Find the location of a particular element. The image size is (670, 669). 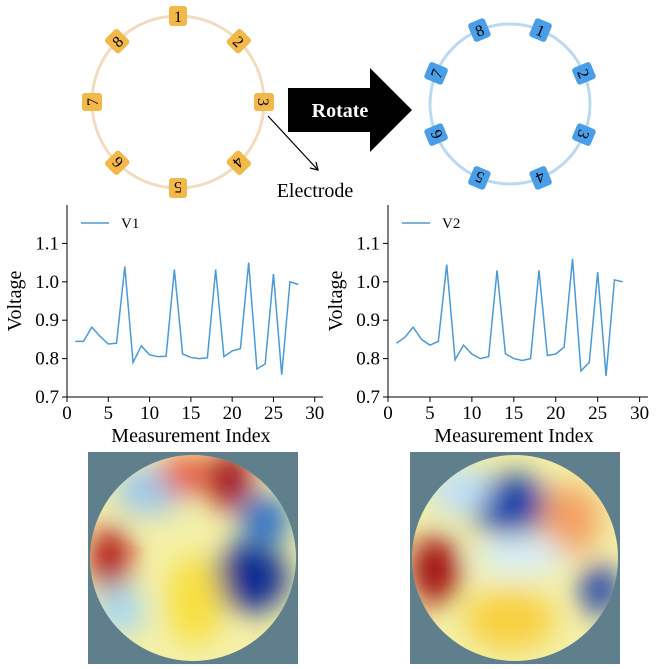

ring-right is located at coordinates (510, 104).